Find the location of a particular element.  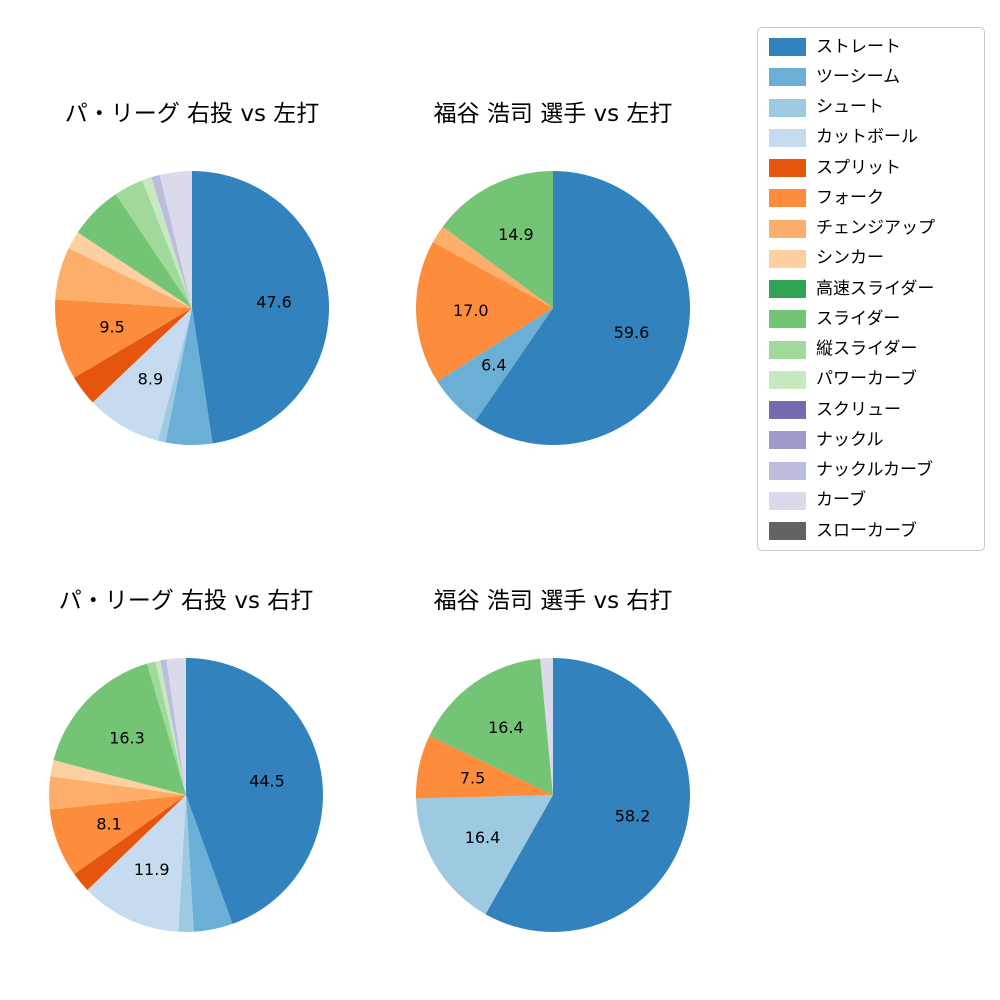

pie-percent-label: 58.2 is located at coordinates (633, 815).